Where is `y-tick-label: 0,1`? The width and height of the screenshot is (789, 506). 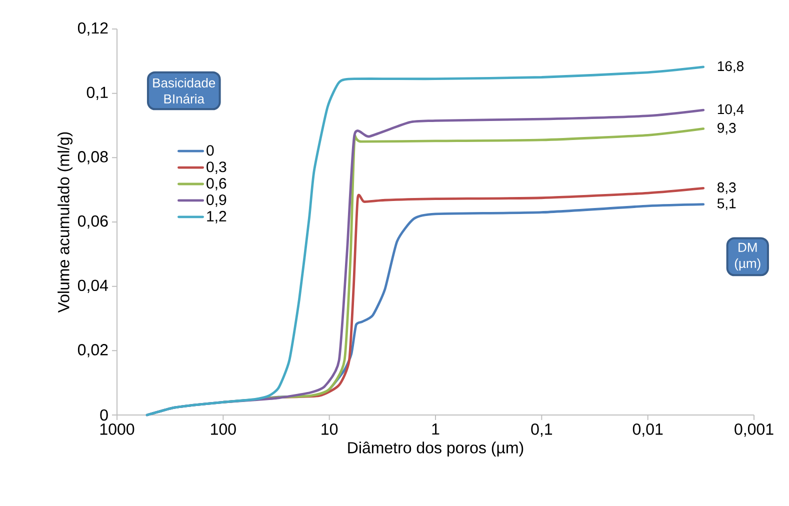
y-tick-label: 0,1 is located at coordinates (97, 93).